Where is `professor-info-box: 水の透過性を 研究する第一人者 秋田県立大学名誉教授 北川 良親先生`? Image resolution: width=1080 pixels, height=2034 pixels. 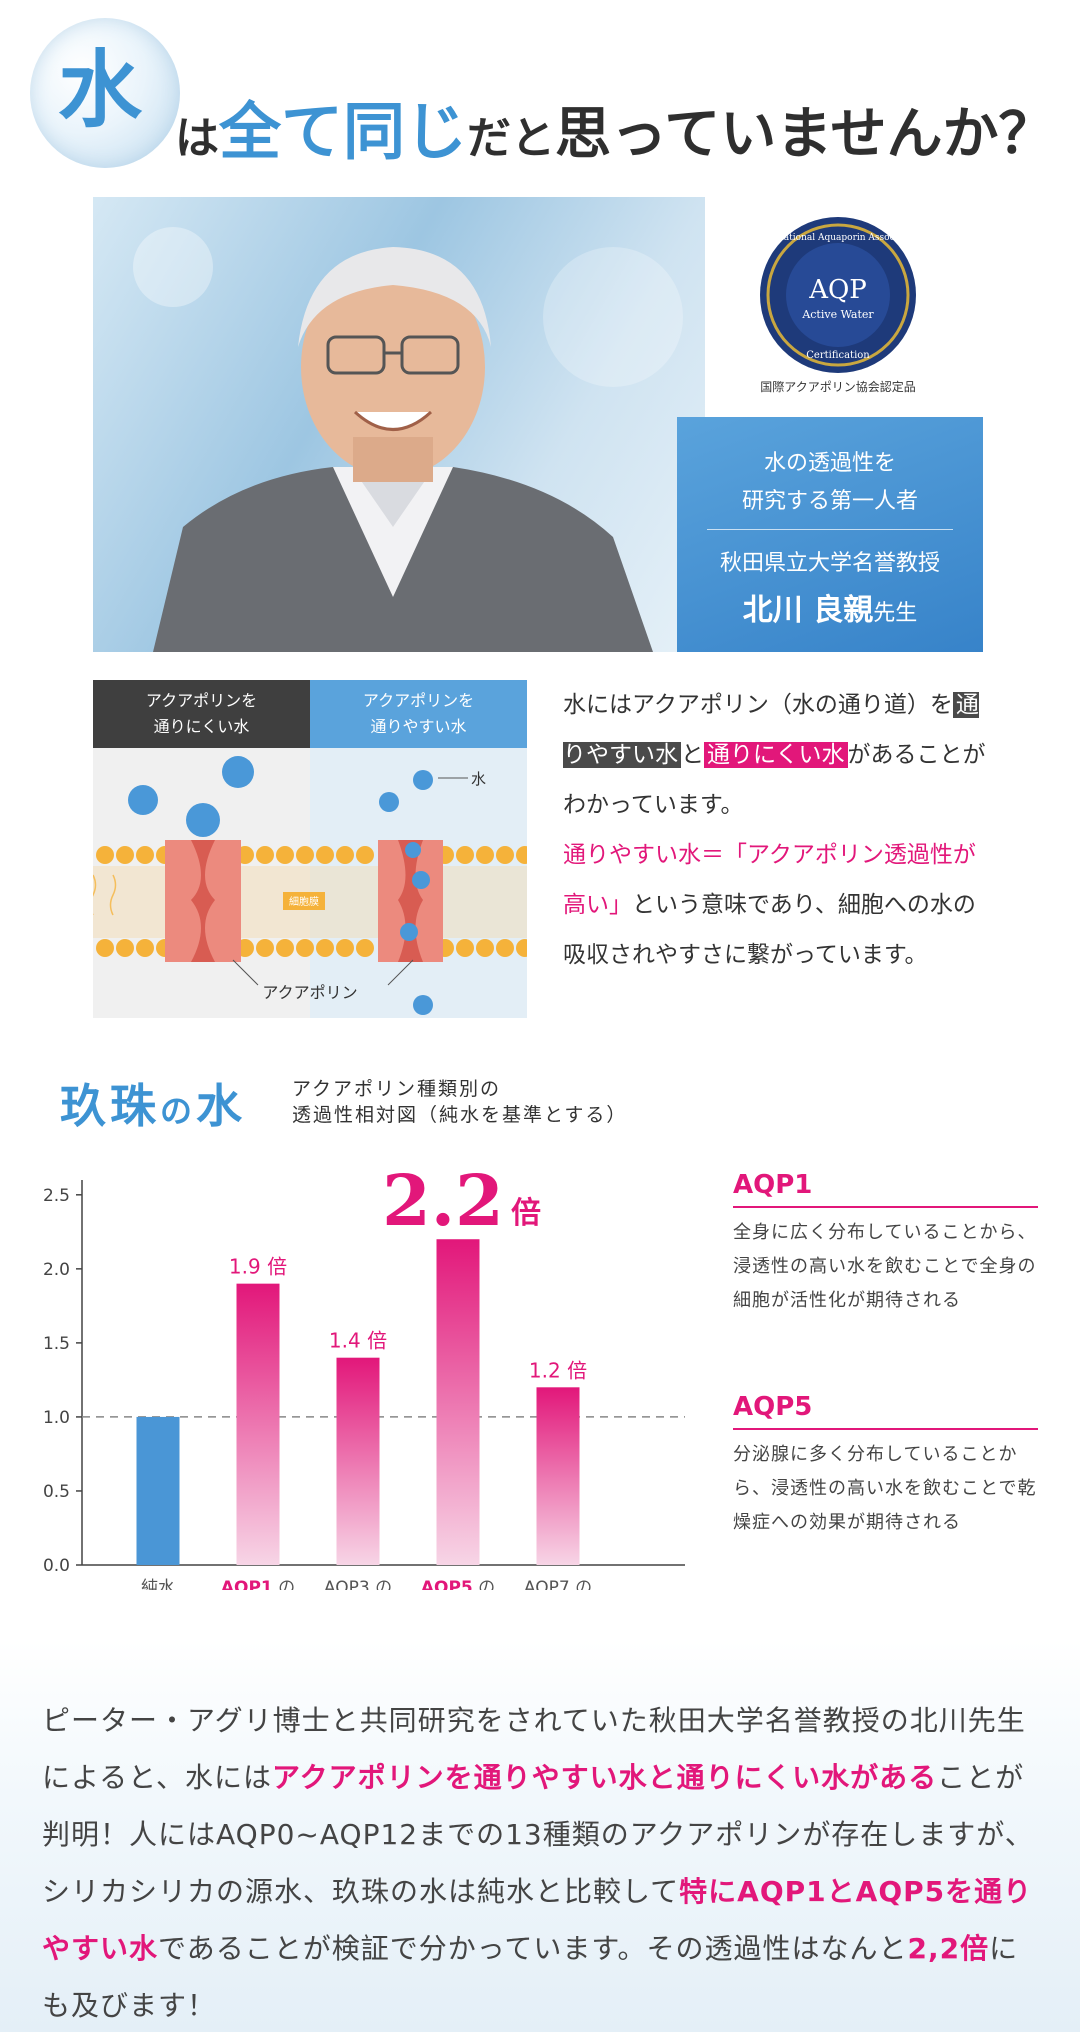 professor-info-box: 水の透過性を 研究する第一人者 秋田県立大学名誉教授 北川 良親先生 is located at coordinates (830, 534).